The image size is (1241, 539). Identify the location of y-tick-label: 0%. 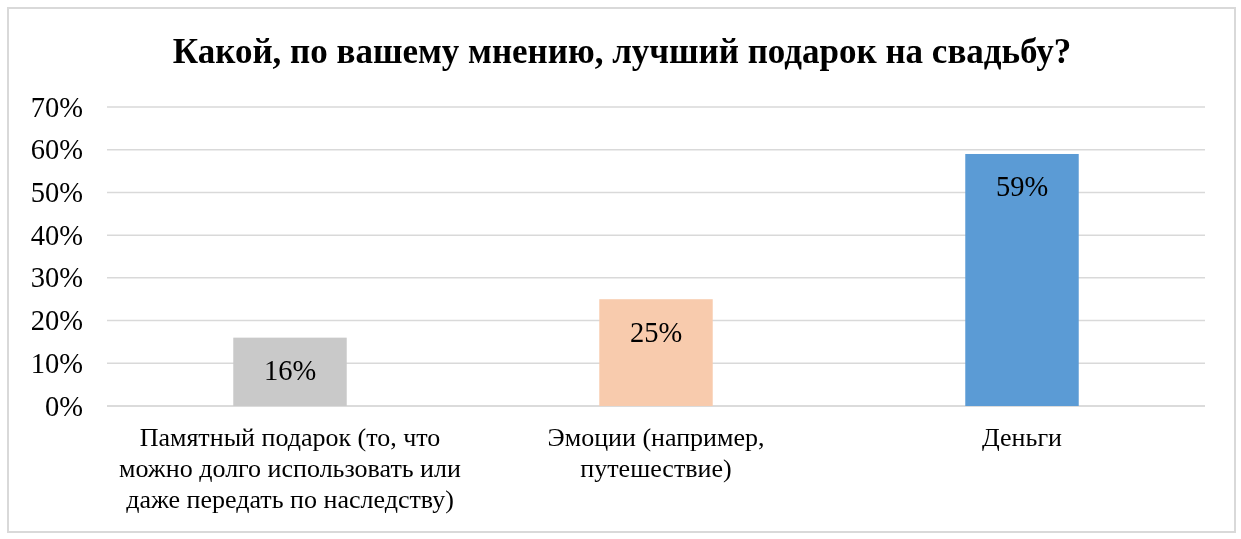
(64, 406).